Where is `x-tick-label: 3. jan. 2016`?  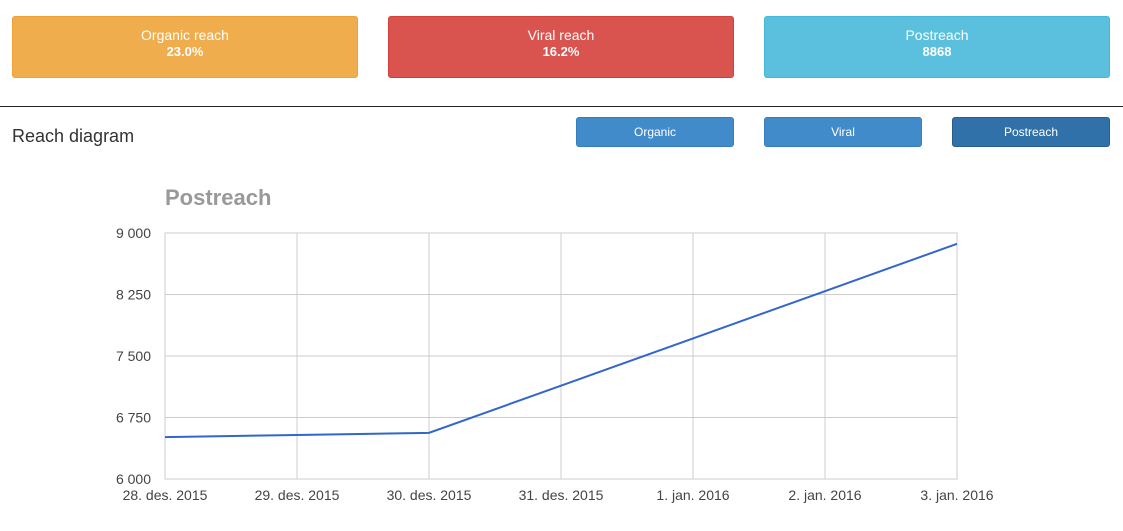 x-tick-label: 3. jan. 2016 is located at coordinates (956, 495).